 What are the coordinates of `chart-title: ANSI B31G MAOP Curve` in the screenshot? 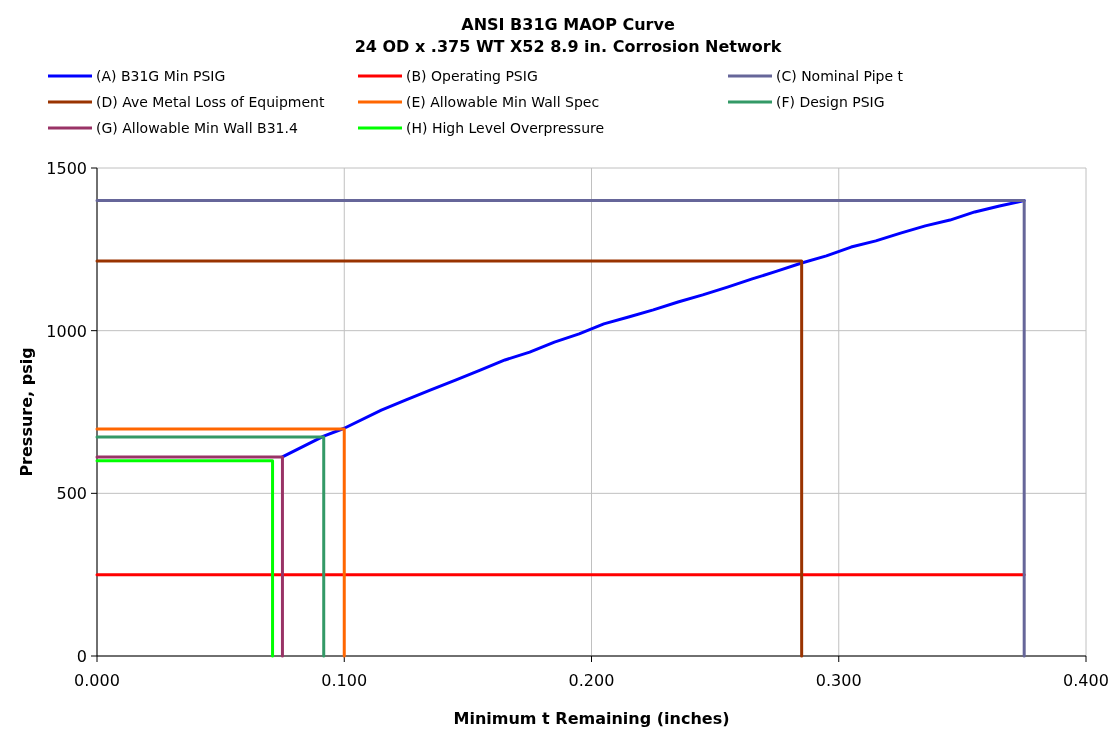 It's located at (568, 24).